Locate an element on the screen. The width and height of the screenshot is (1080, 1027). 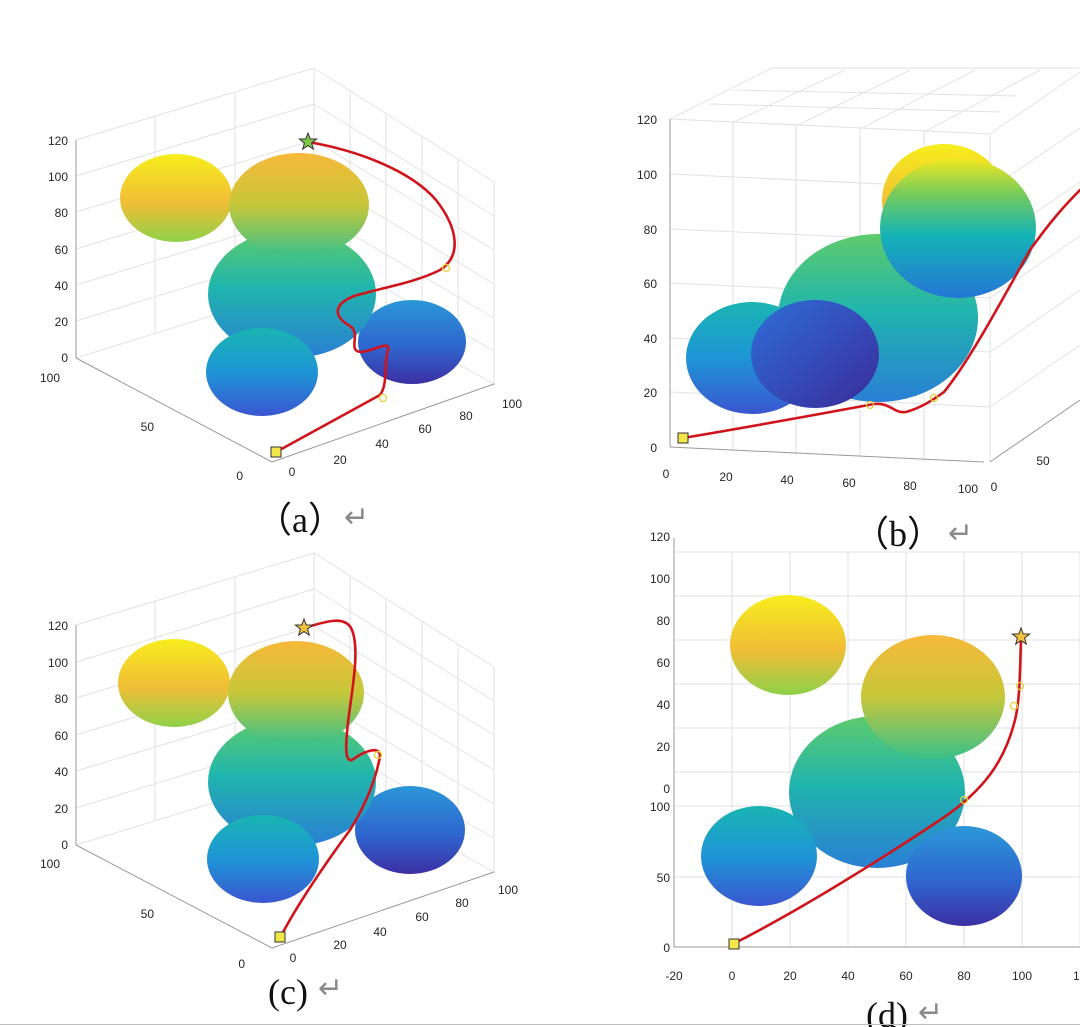
panel-c-y-ticks: 100 50 0 is located at coordinates (142, 914).